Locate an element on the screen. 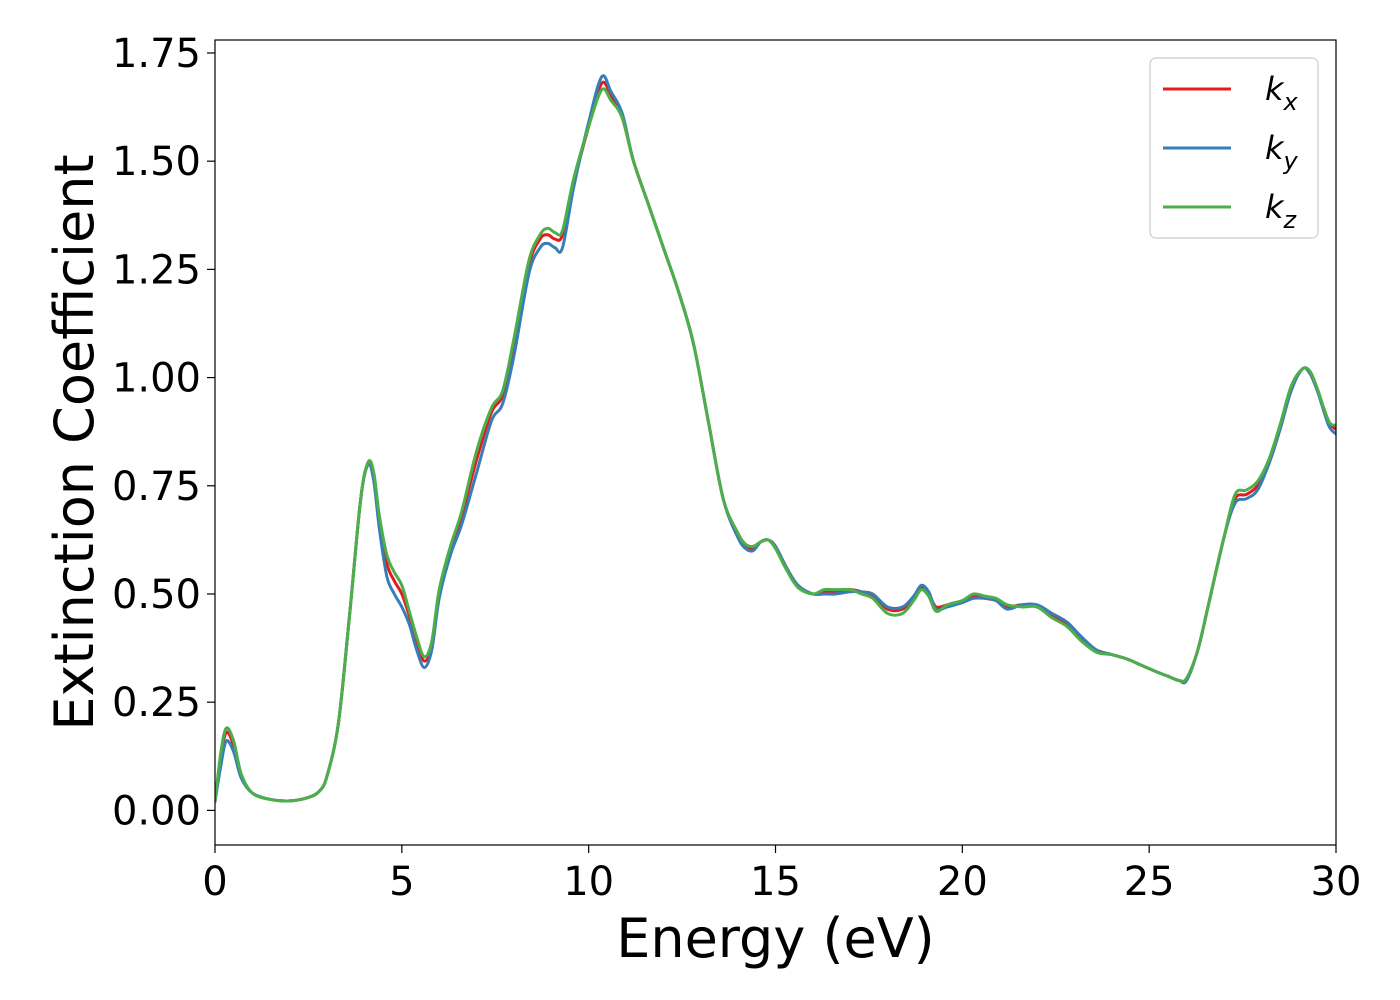 This screenshot has width=1400, height=1000. y-tick-label: 0.50 is located at coordinates (156, 595).